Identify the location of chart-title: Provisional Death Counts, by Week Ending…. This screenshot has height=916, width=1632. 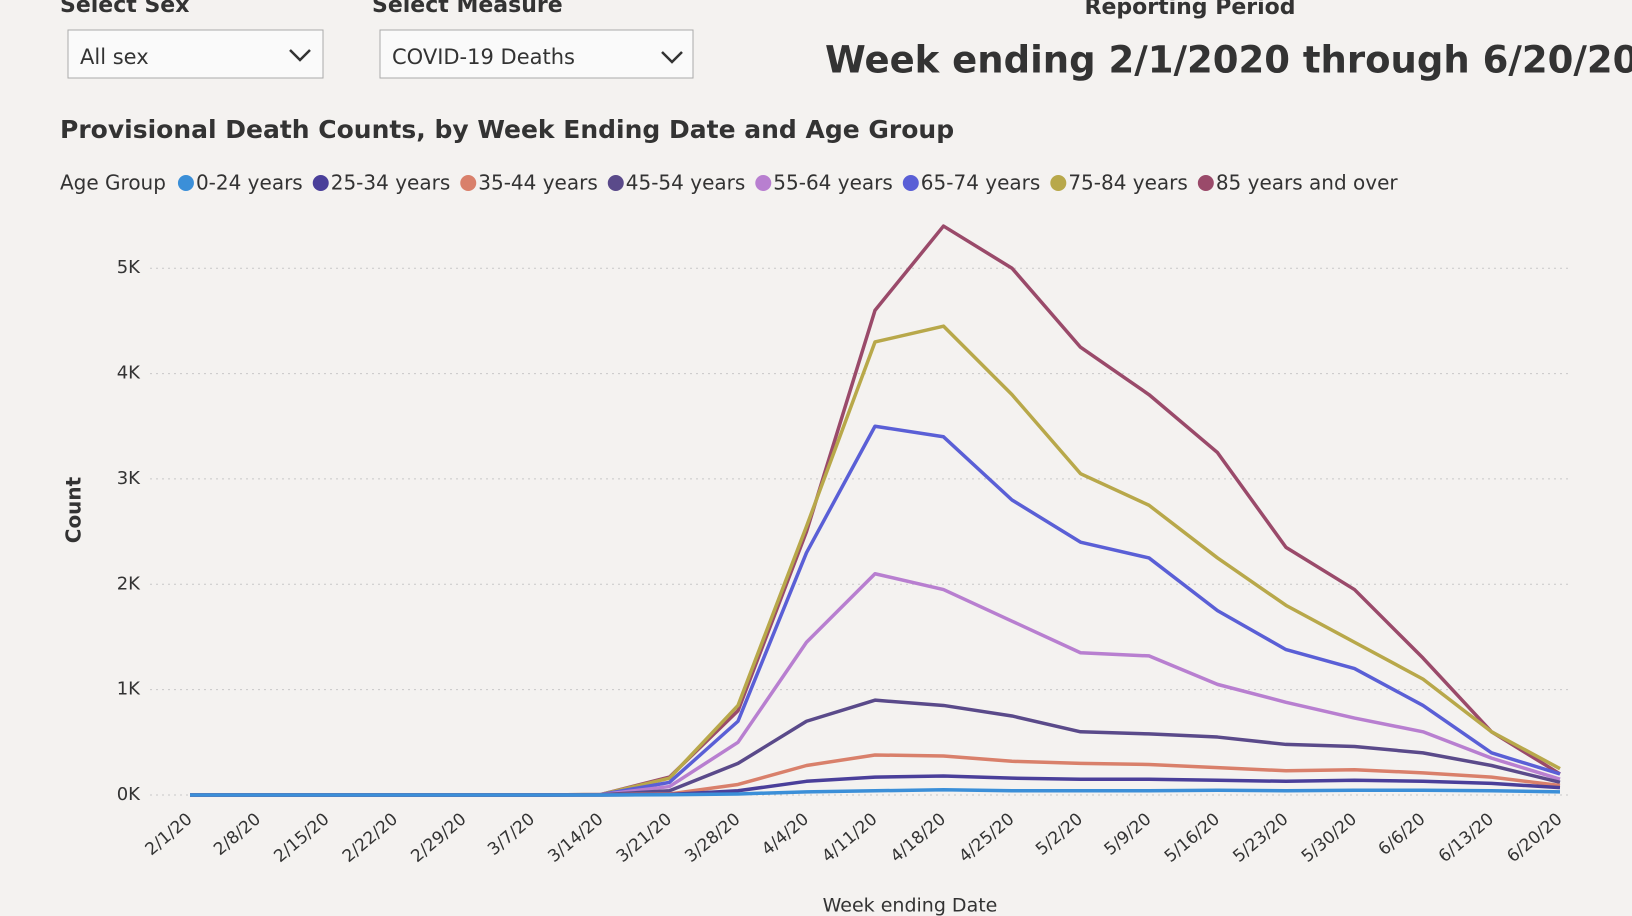
(507, 129).